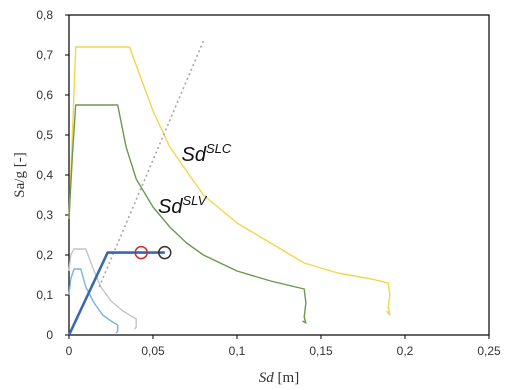  Describe the element at coordinates (44, 15) in the screenshot. I see `y-tick-label: 0,8` at that location.